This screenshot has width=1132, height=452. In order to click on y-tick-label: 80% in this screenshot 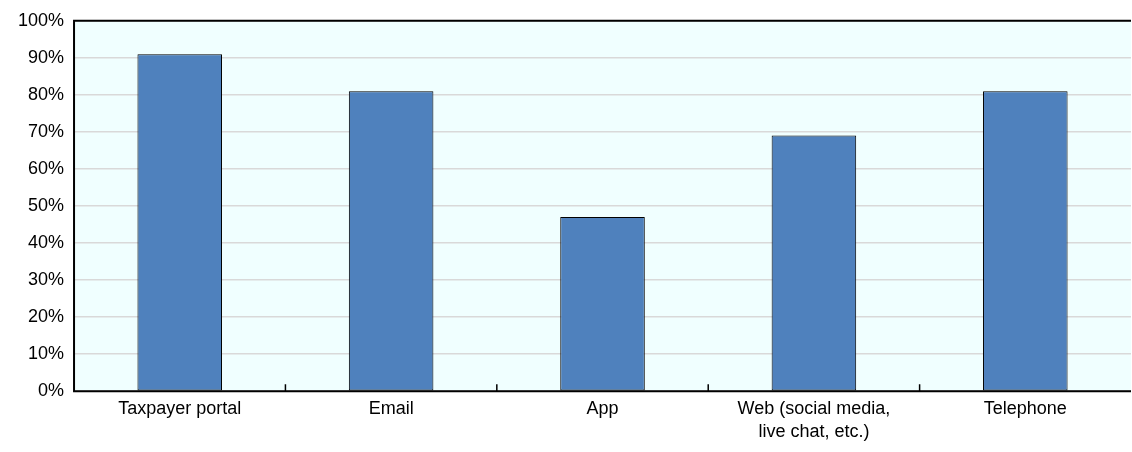, I will do `click(46, 93)`.